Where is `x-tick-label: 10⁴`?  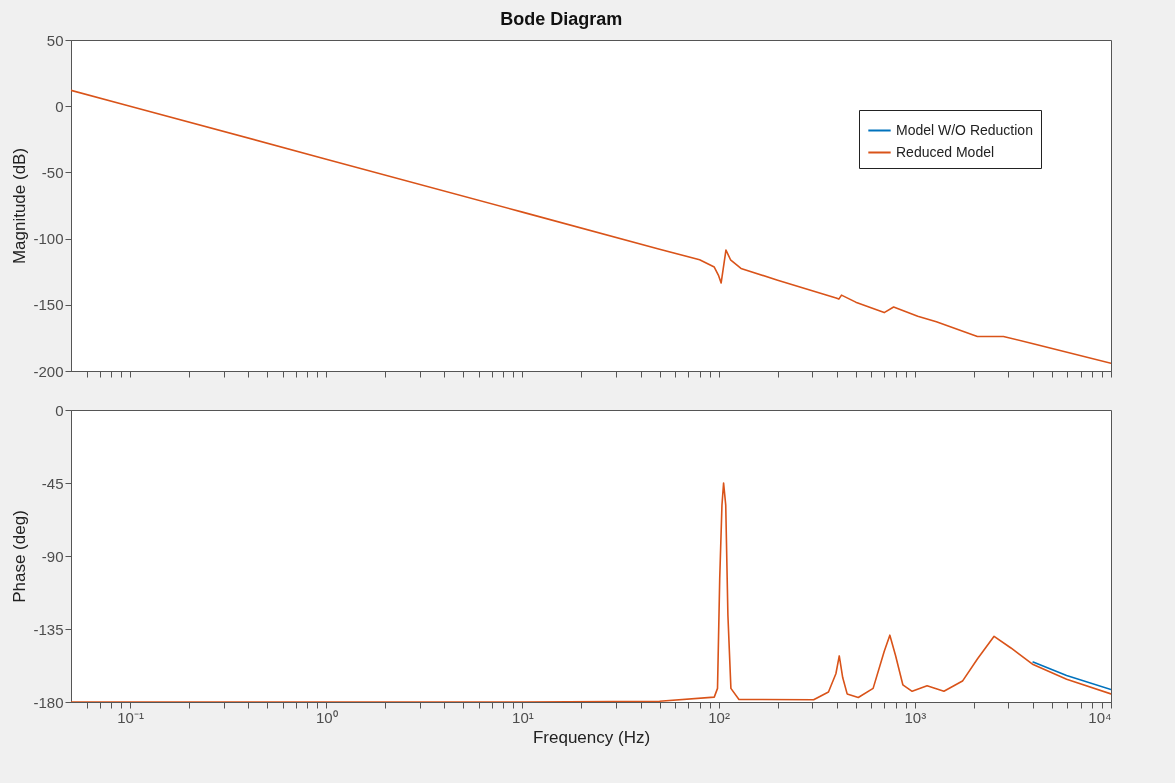
x-tick-label: 10⁴ is located at coordinates (1100, 717).